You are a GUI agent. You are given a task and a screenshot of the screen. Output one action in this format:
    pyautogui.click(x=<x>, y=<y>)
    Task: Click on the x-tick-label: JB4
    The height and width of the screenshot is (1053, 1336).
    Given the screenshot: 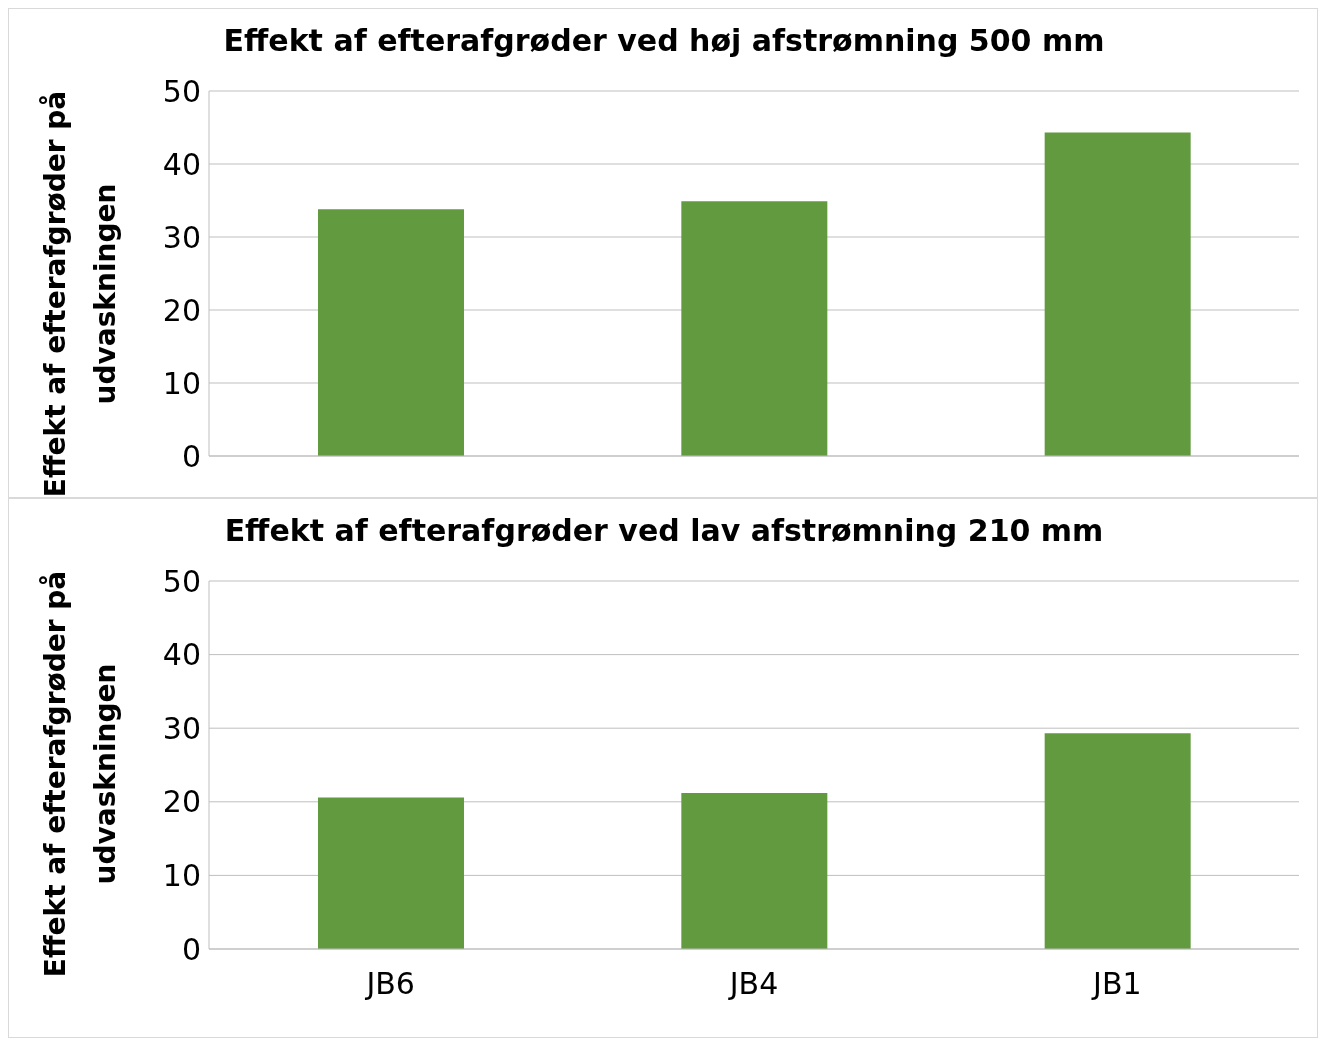 What is the action you would take?
    pyautogui.click(x=753, y=984)
    